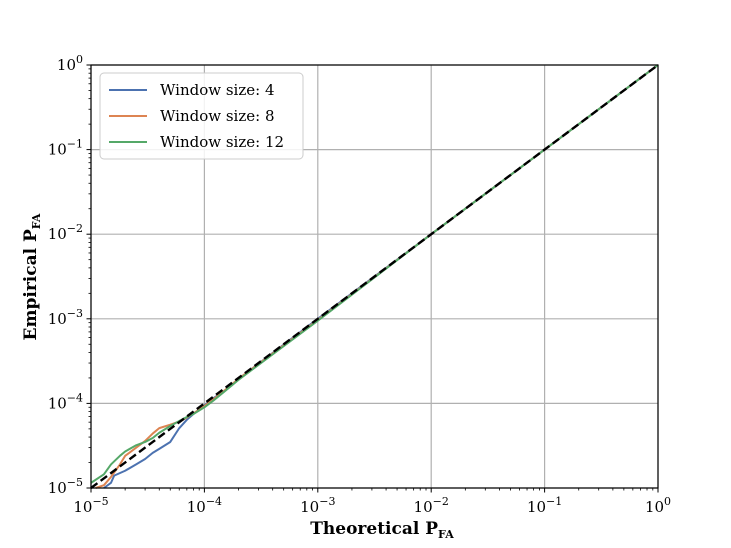  I want to click on x-tick-label: 10⁰, so click(658, 505).